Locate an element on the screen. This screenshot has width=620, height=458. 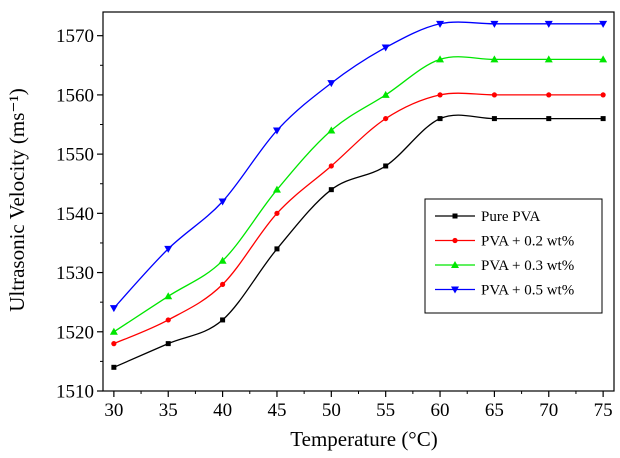
x-tick-label: 50 is located at coordinates (331, 410).